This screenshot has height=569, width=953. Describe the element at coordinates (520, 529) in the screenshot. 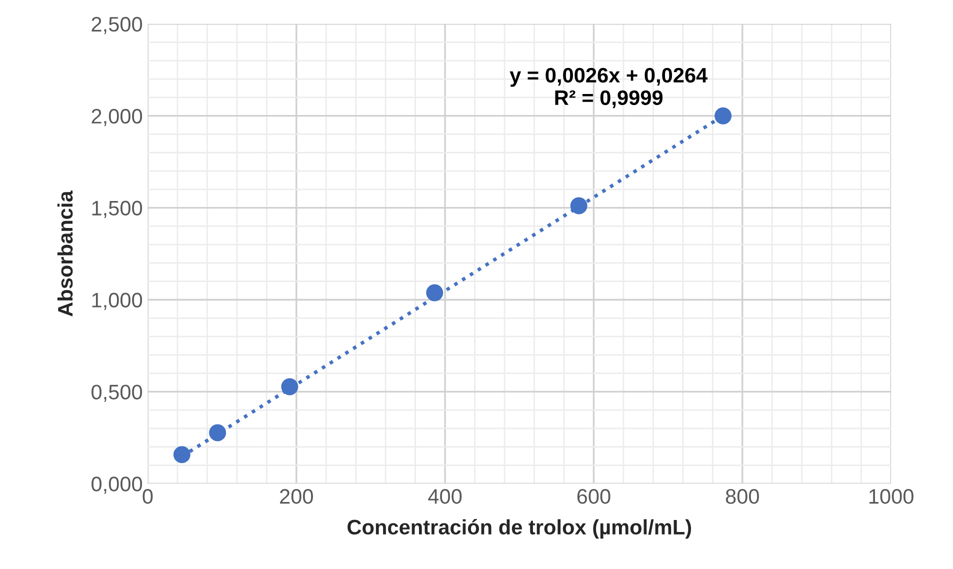

I see `x-axis-title: Concentración de trolox (µmol/mL)` at that location.